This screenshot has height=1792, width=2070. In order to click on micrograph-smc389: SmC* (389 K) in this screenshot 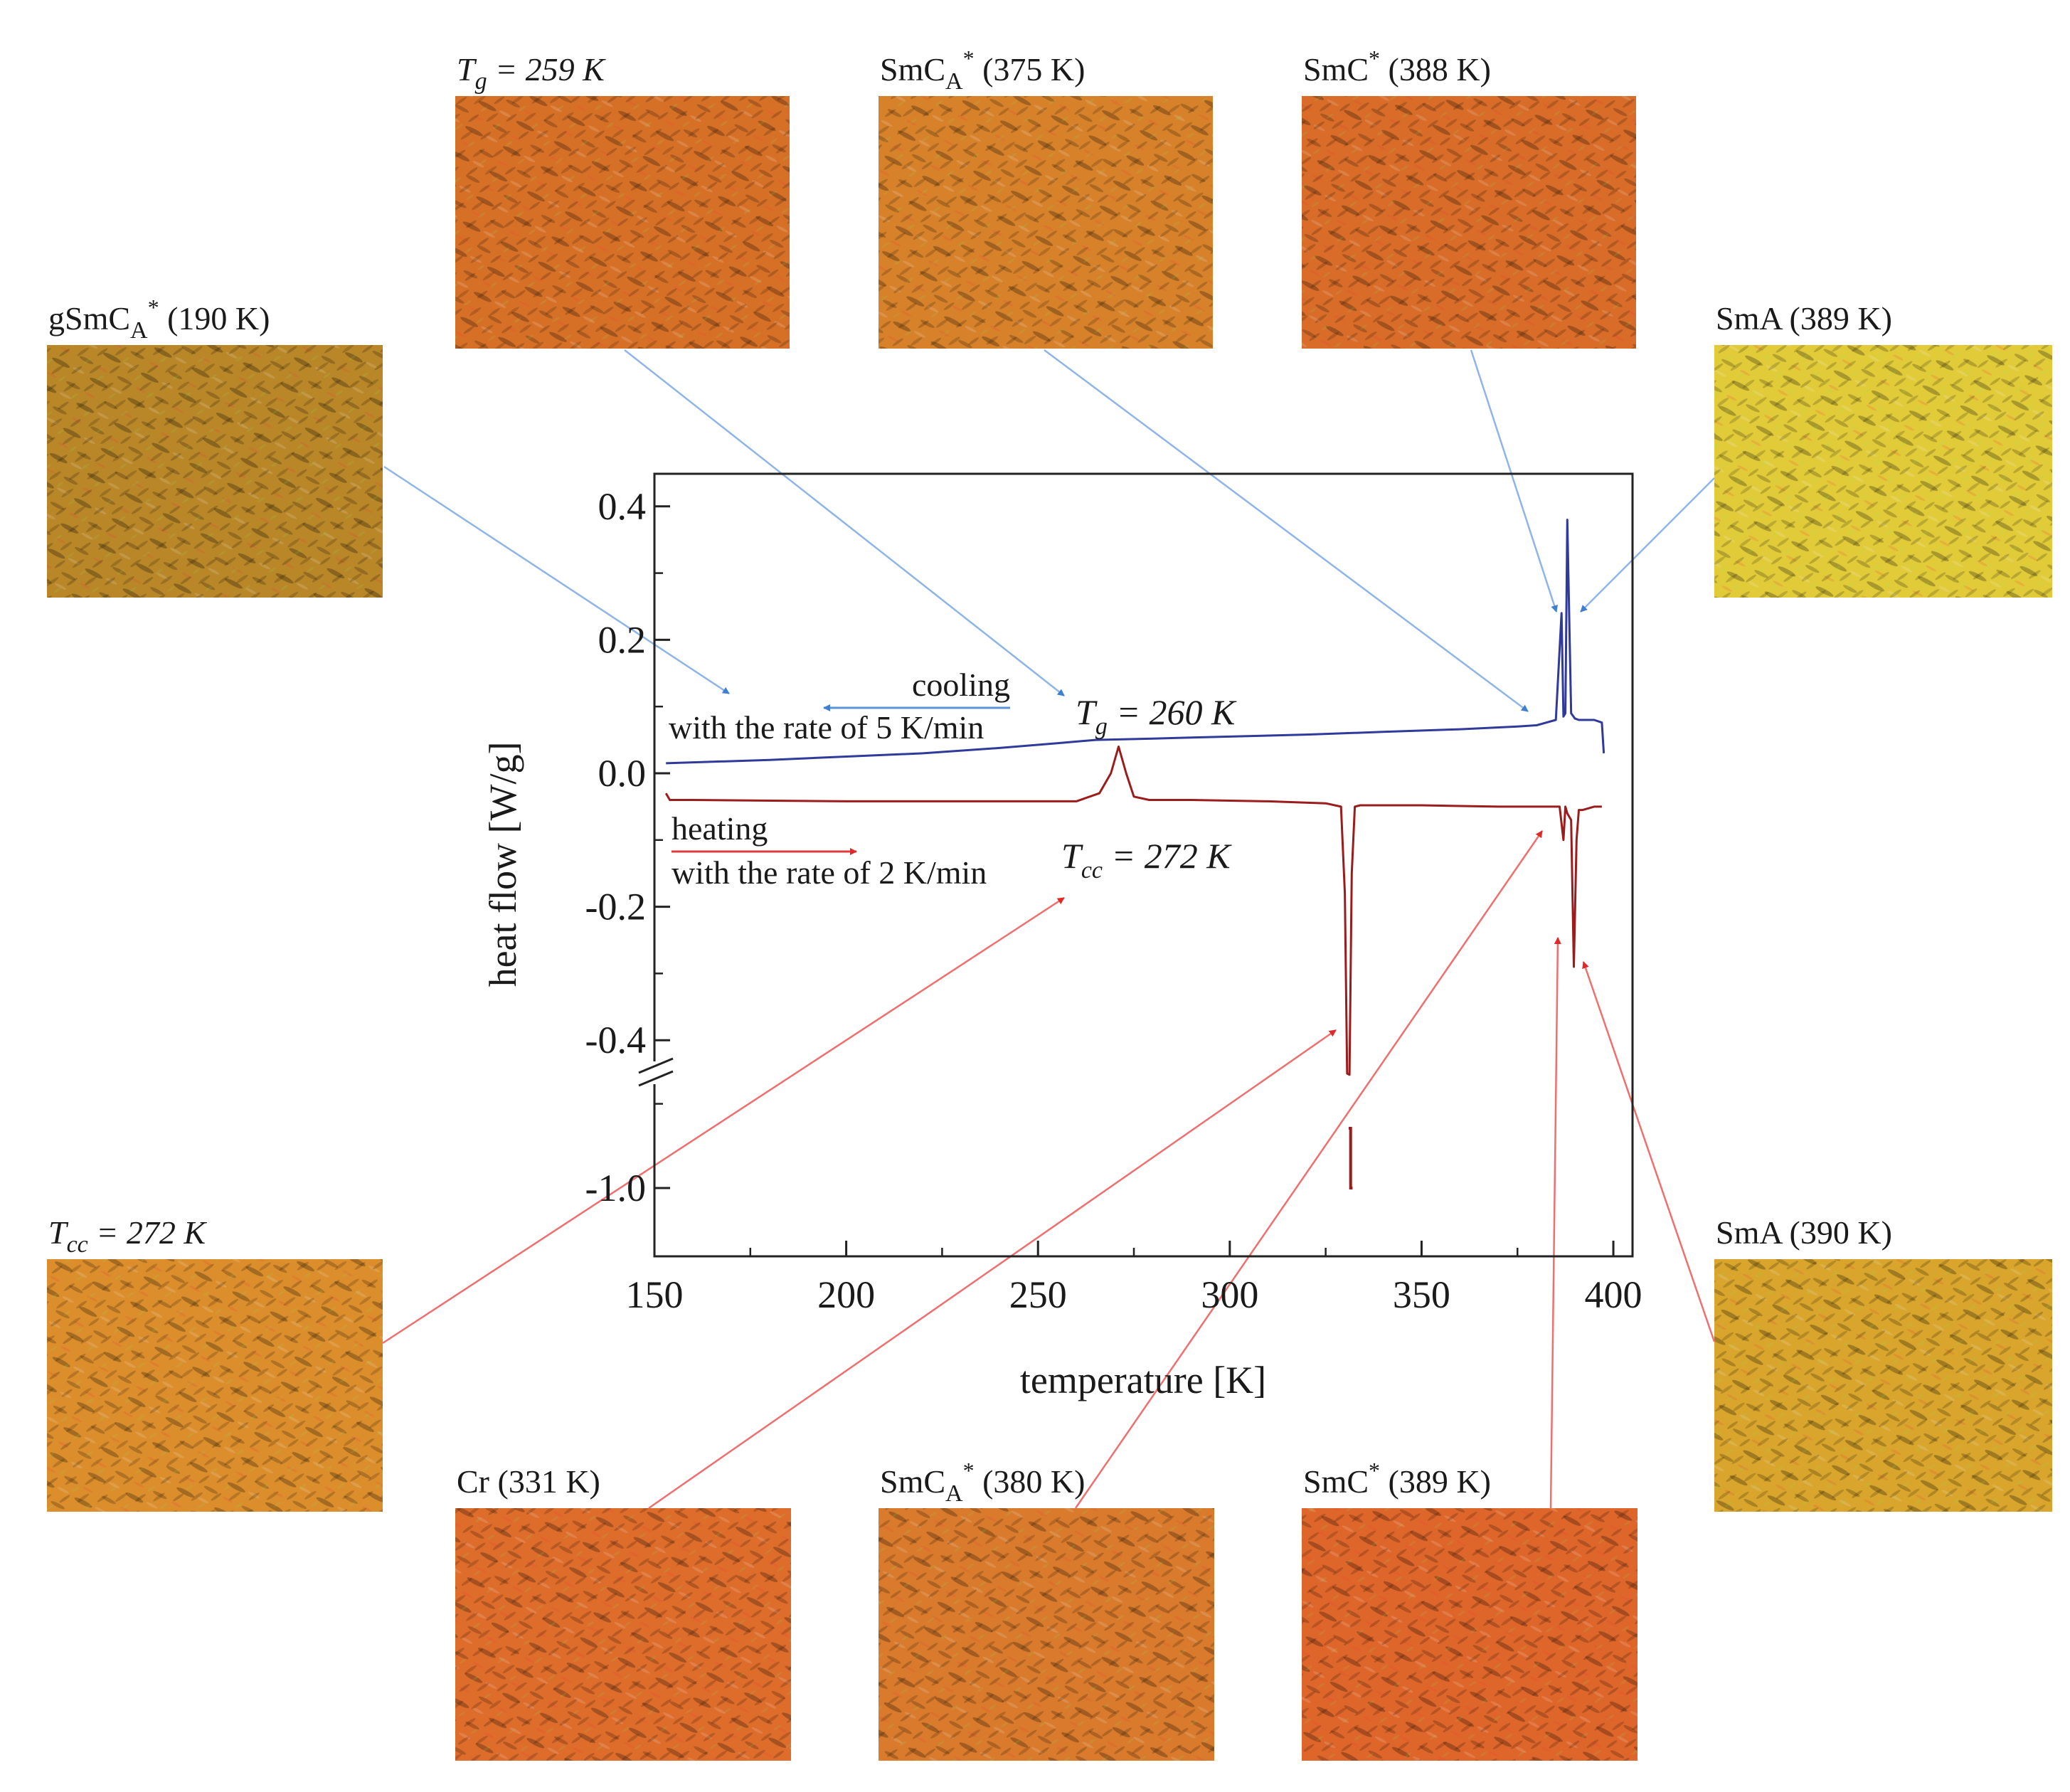, I will do `click(1470, 1609)`.